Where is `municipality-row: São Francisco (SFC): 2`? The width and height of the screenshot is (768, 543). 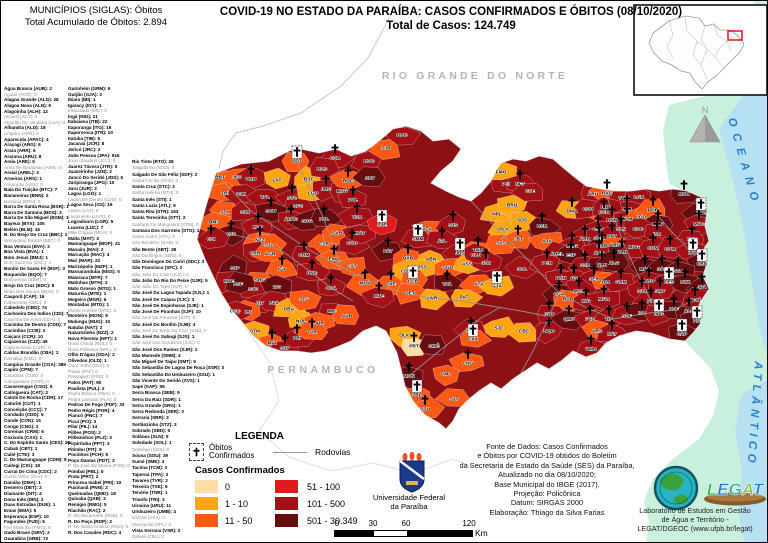 municipality-row: São Francisco (SFC): 2 is located at coordinates (157, 268).